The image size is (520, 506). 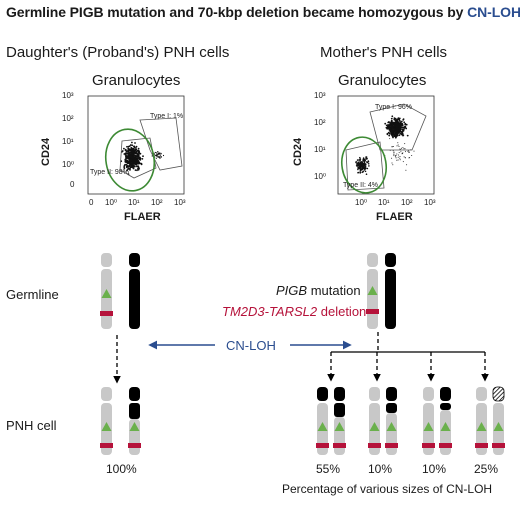 What do you see at coordinates (134, 260) in the screenshot?
I see `chrom-black-p` at bounding box center [134, 260].